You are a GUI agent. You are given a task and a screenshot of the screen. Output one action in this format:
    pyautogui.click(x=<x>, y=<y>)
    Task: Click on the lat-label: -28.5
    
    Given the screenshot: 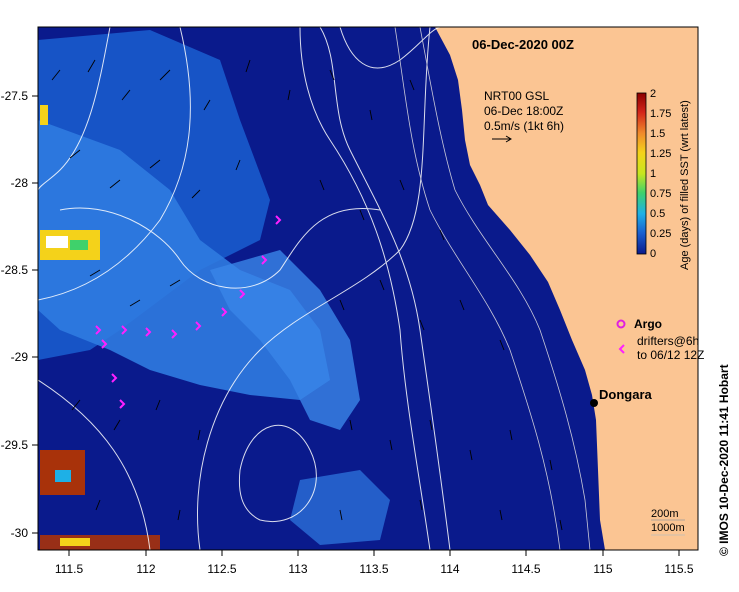 What is the action you would take?
    pyautogui.click(x=15, y=270)
    